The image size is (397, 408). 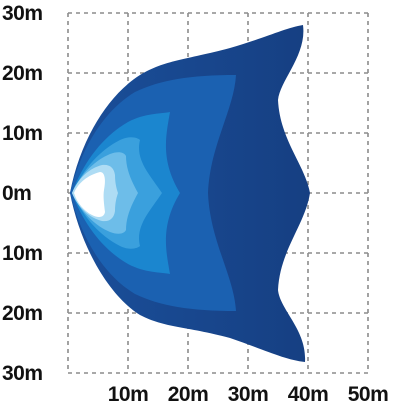 I want to click on x-axis-tick-labels: 10m 20m 30m 40m 50m, so click(x=248, y=394).